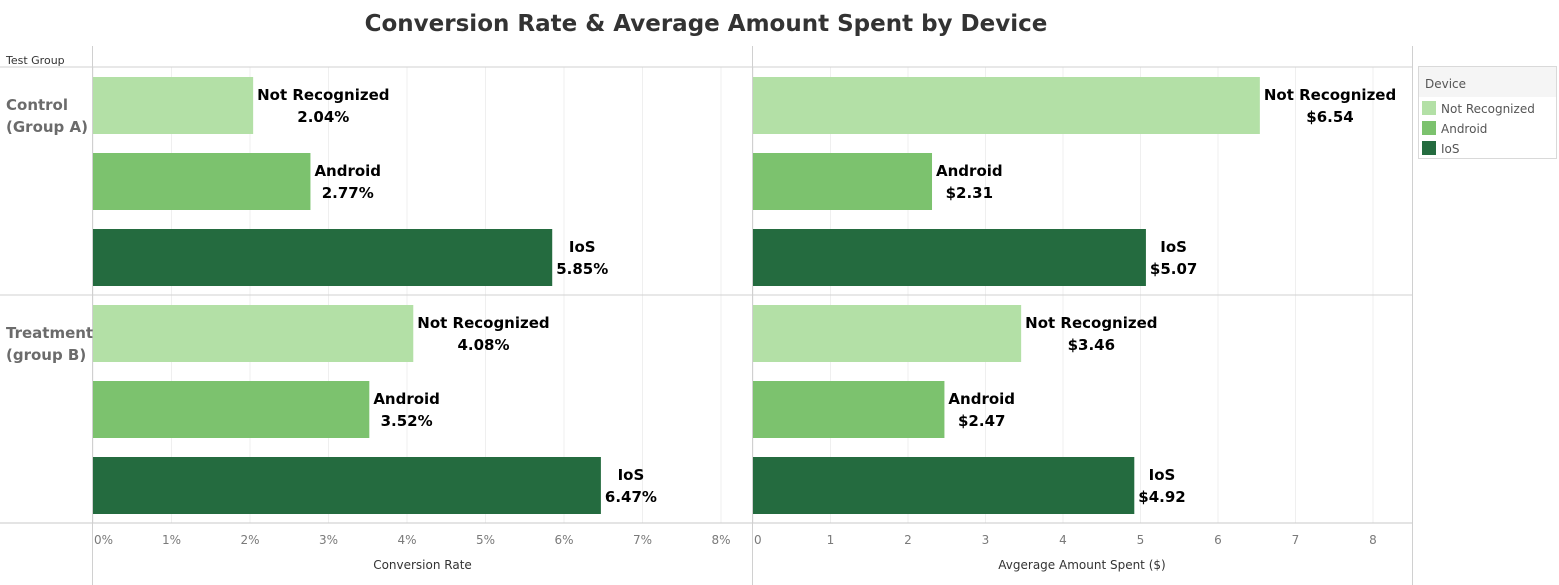 This screenshot has height=585, width=1559. Describe the element at coordinates (485, 540) in the screenshot. I see `tick-label-panel0-5: 5%` at that location.